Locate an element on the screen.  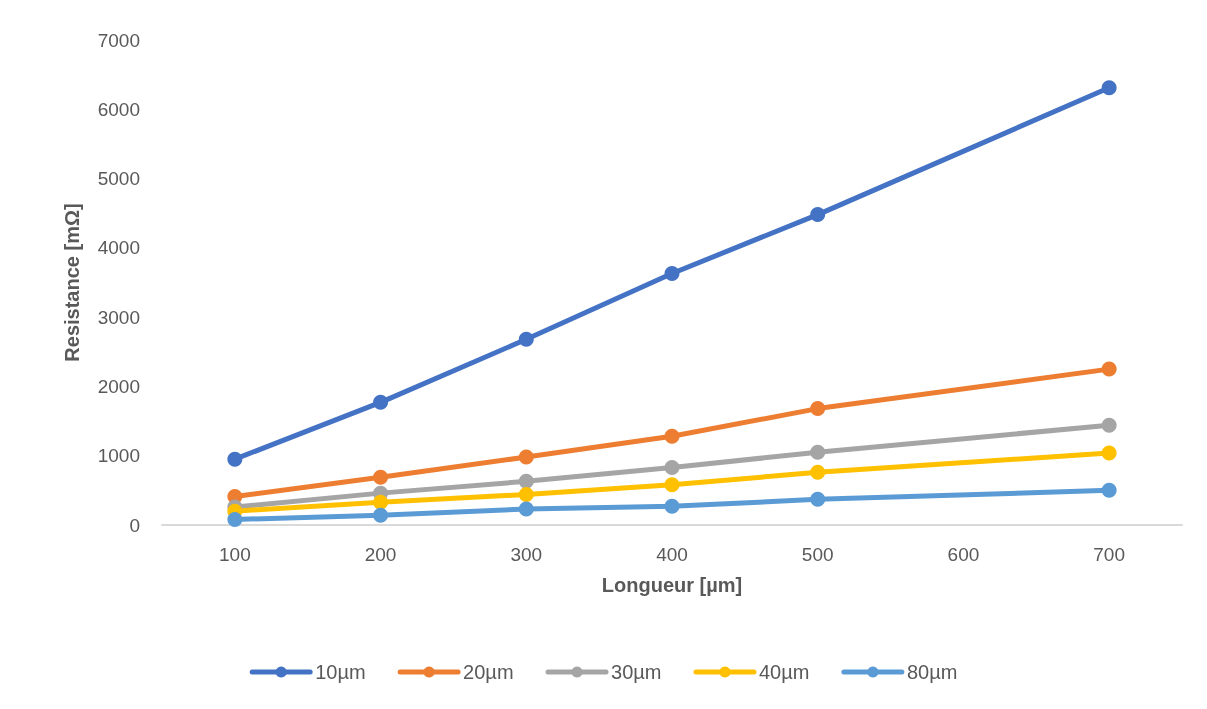
legend-label: 10µm is located at coordinates (340, 672).